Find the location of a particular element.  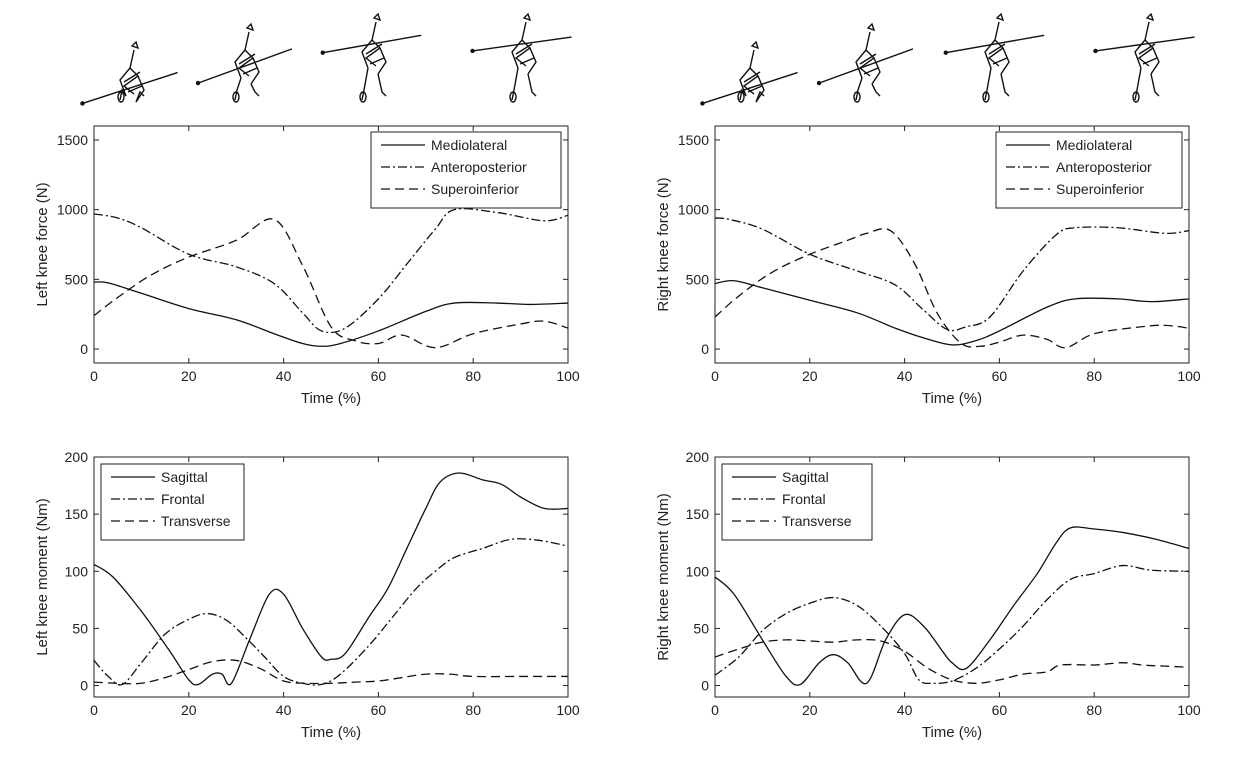

y-axis-label: Right knee moment (Nm) is located at coordinates (663, 577).